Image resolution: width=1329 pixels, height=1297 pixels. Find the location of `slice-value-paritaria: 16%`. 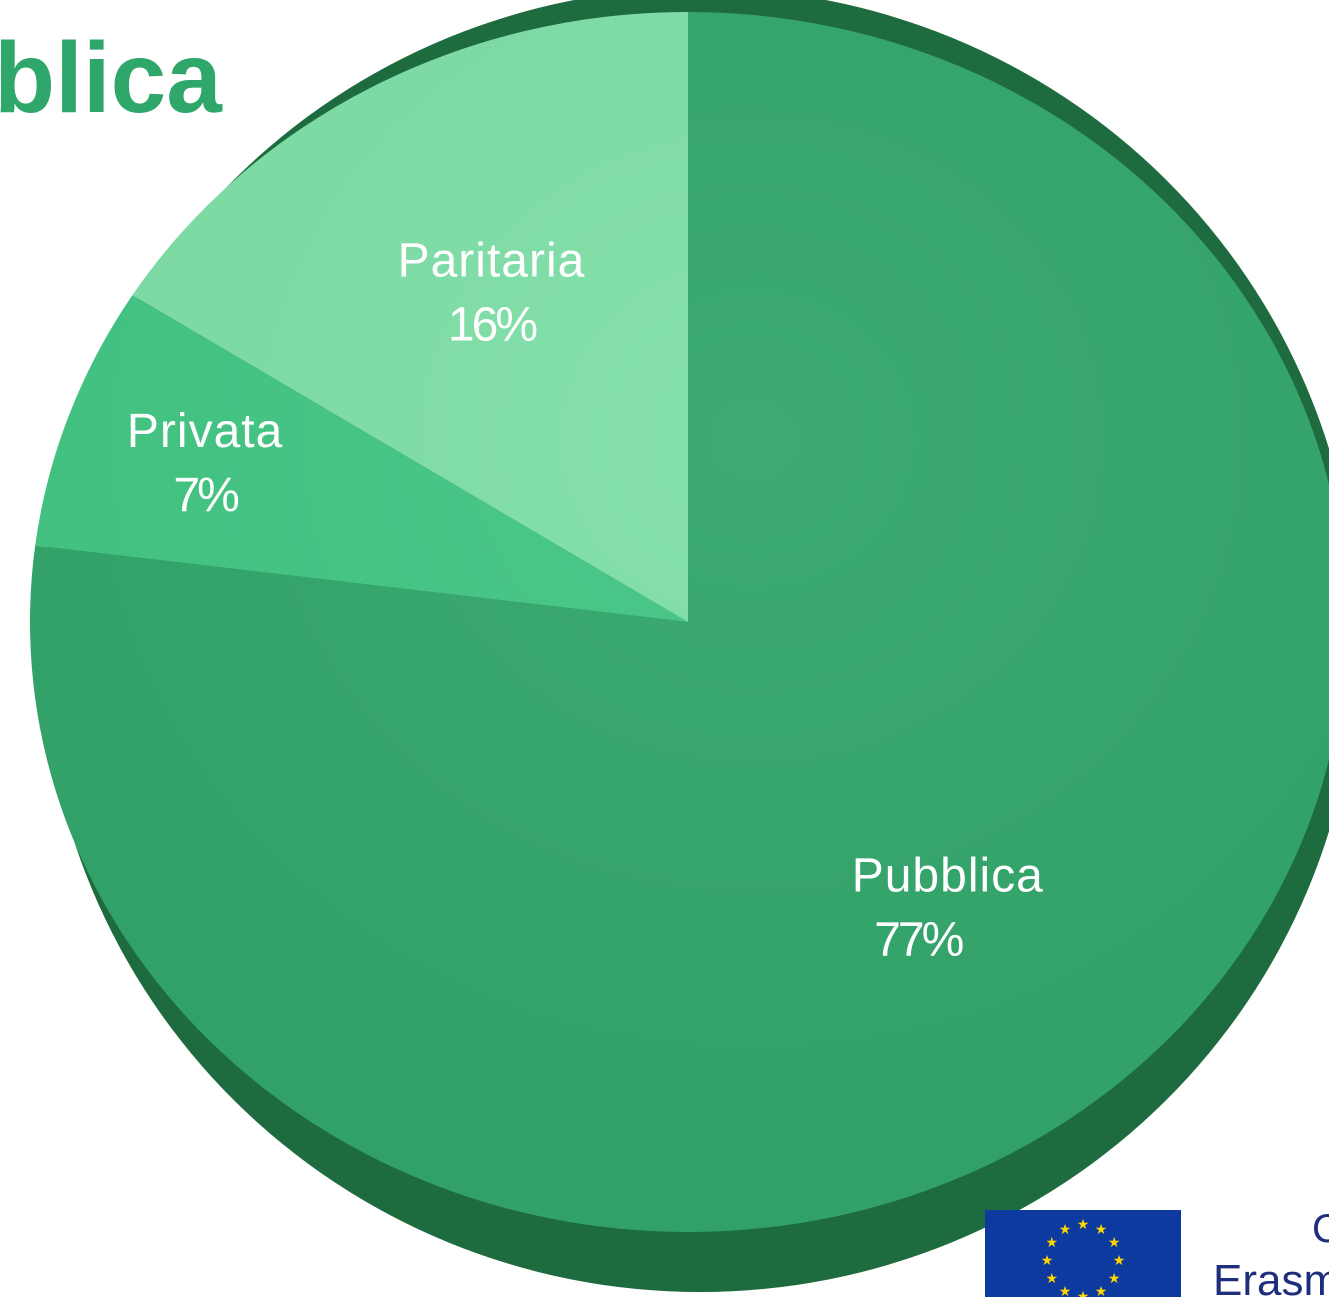

slice-value-paritaria: 16% is located at coordinates (492, 325).